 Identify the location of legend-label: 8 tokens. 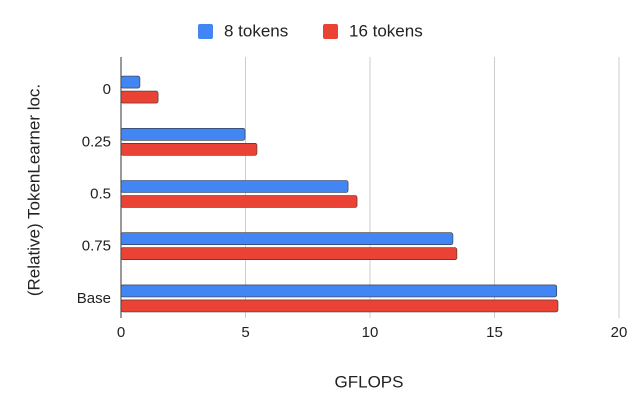
(256, 30).